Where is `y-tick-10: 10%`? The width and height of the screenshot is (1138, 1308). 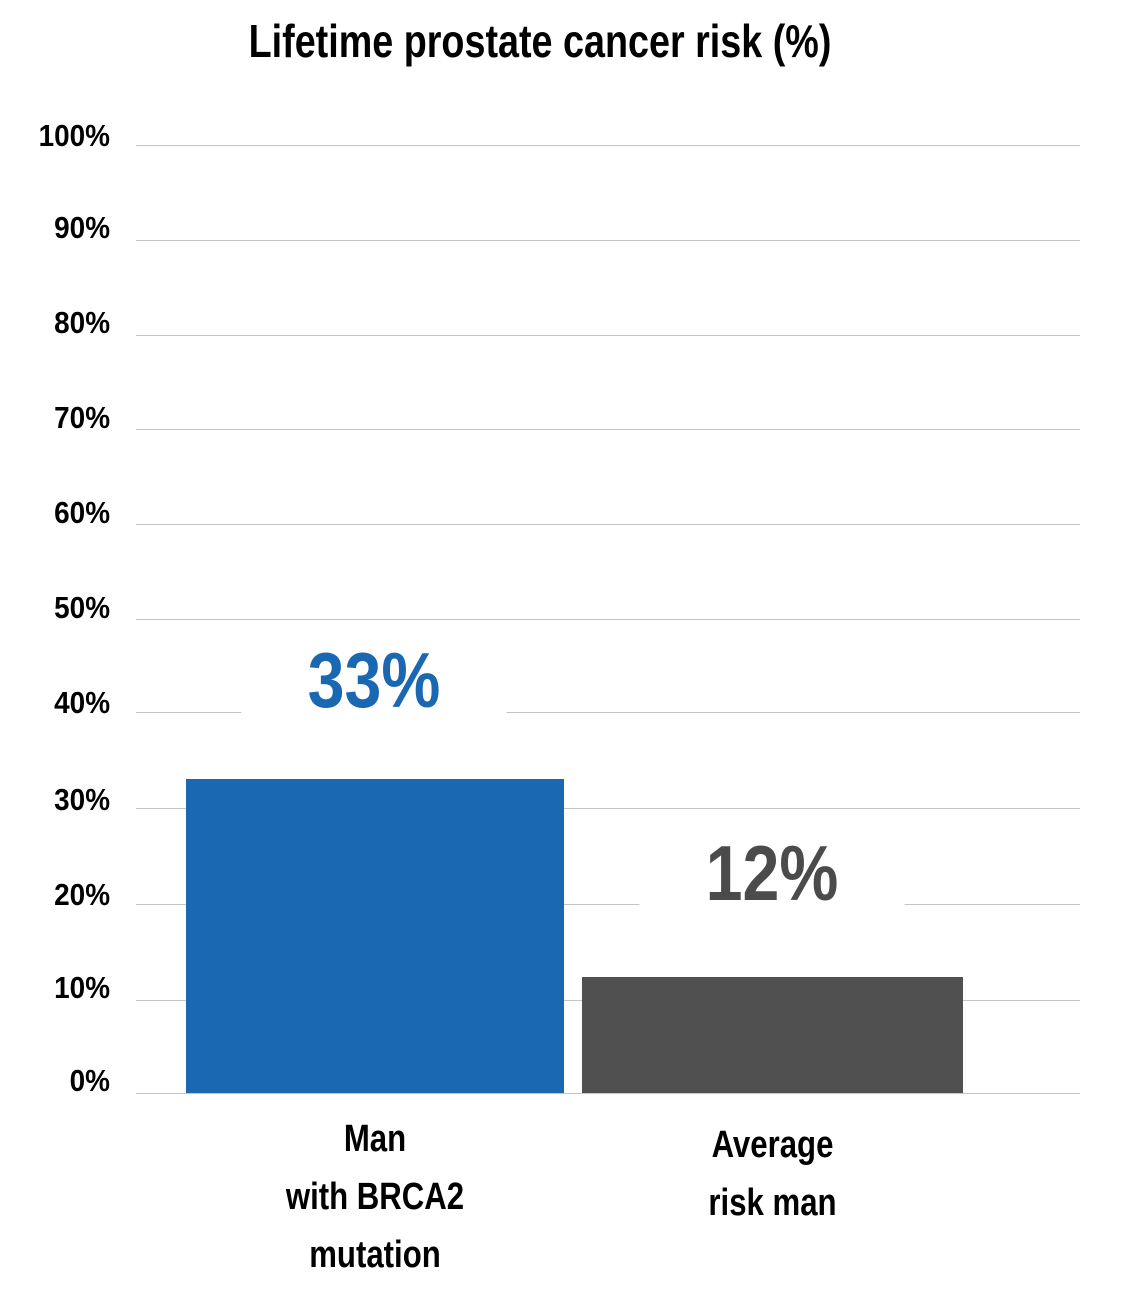 y-tick-10: 10% is located at coordinates (82, 987).